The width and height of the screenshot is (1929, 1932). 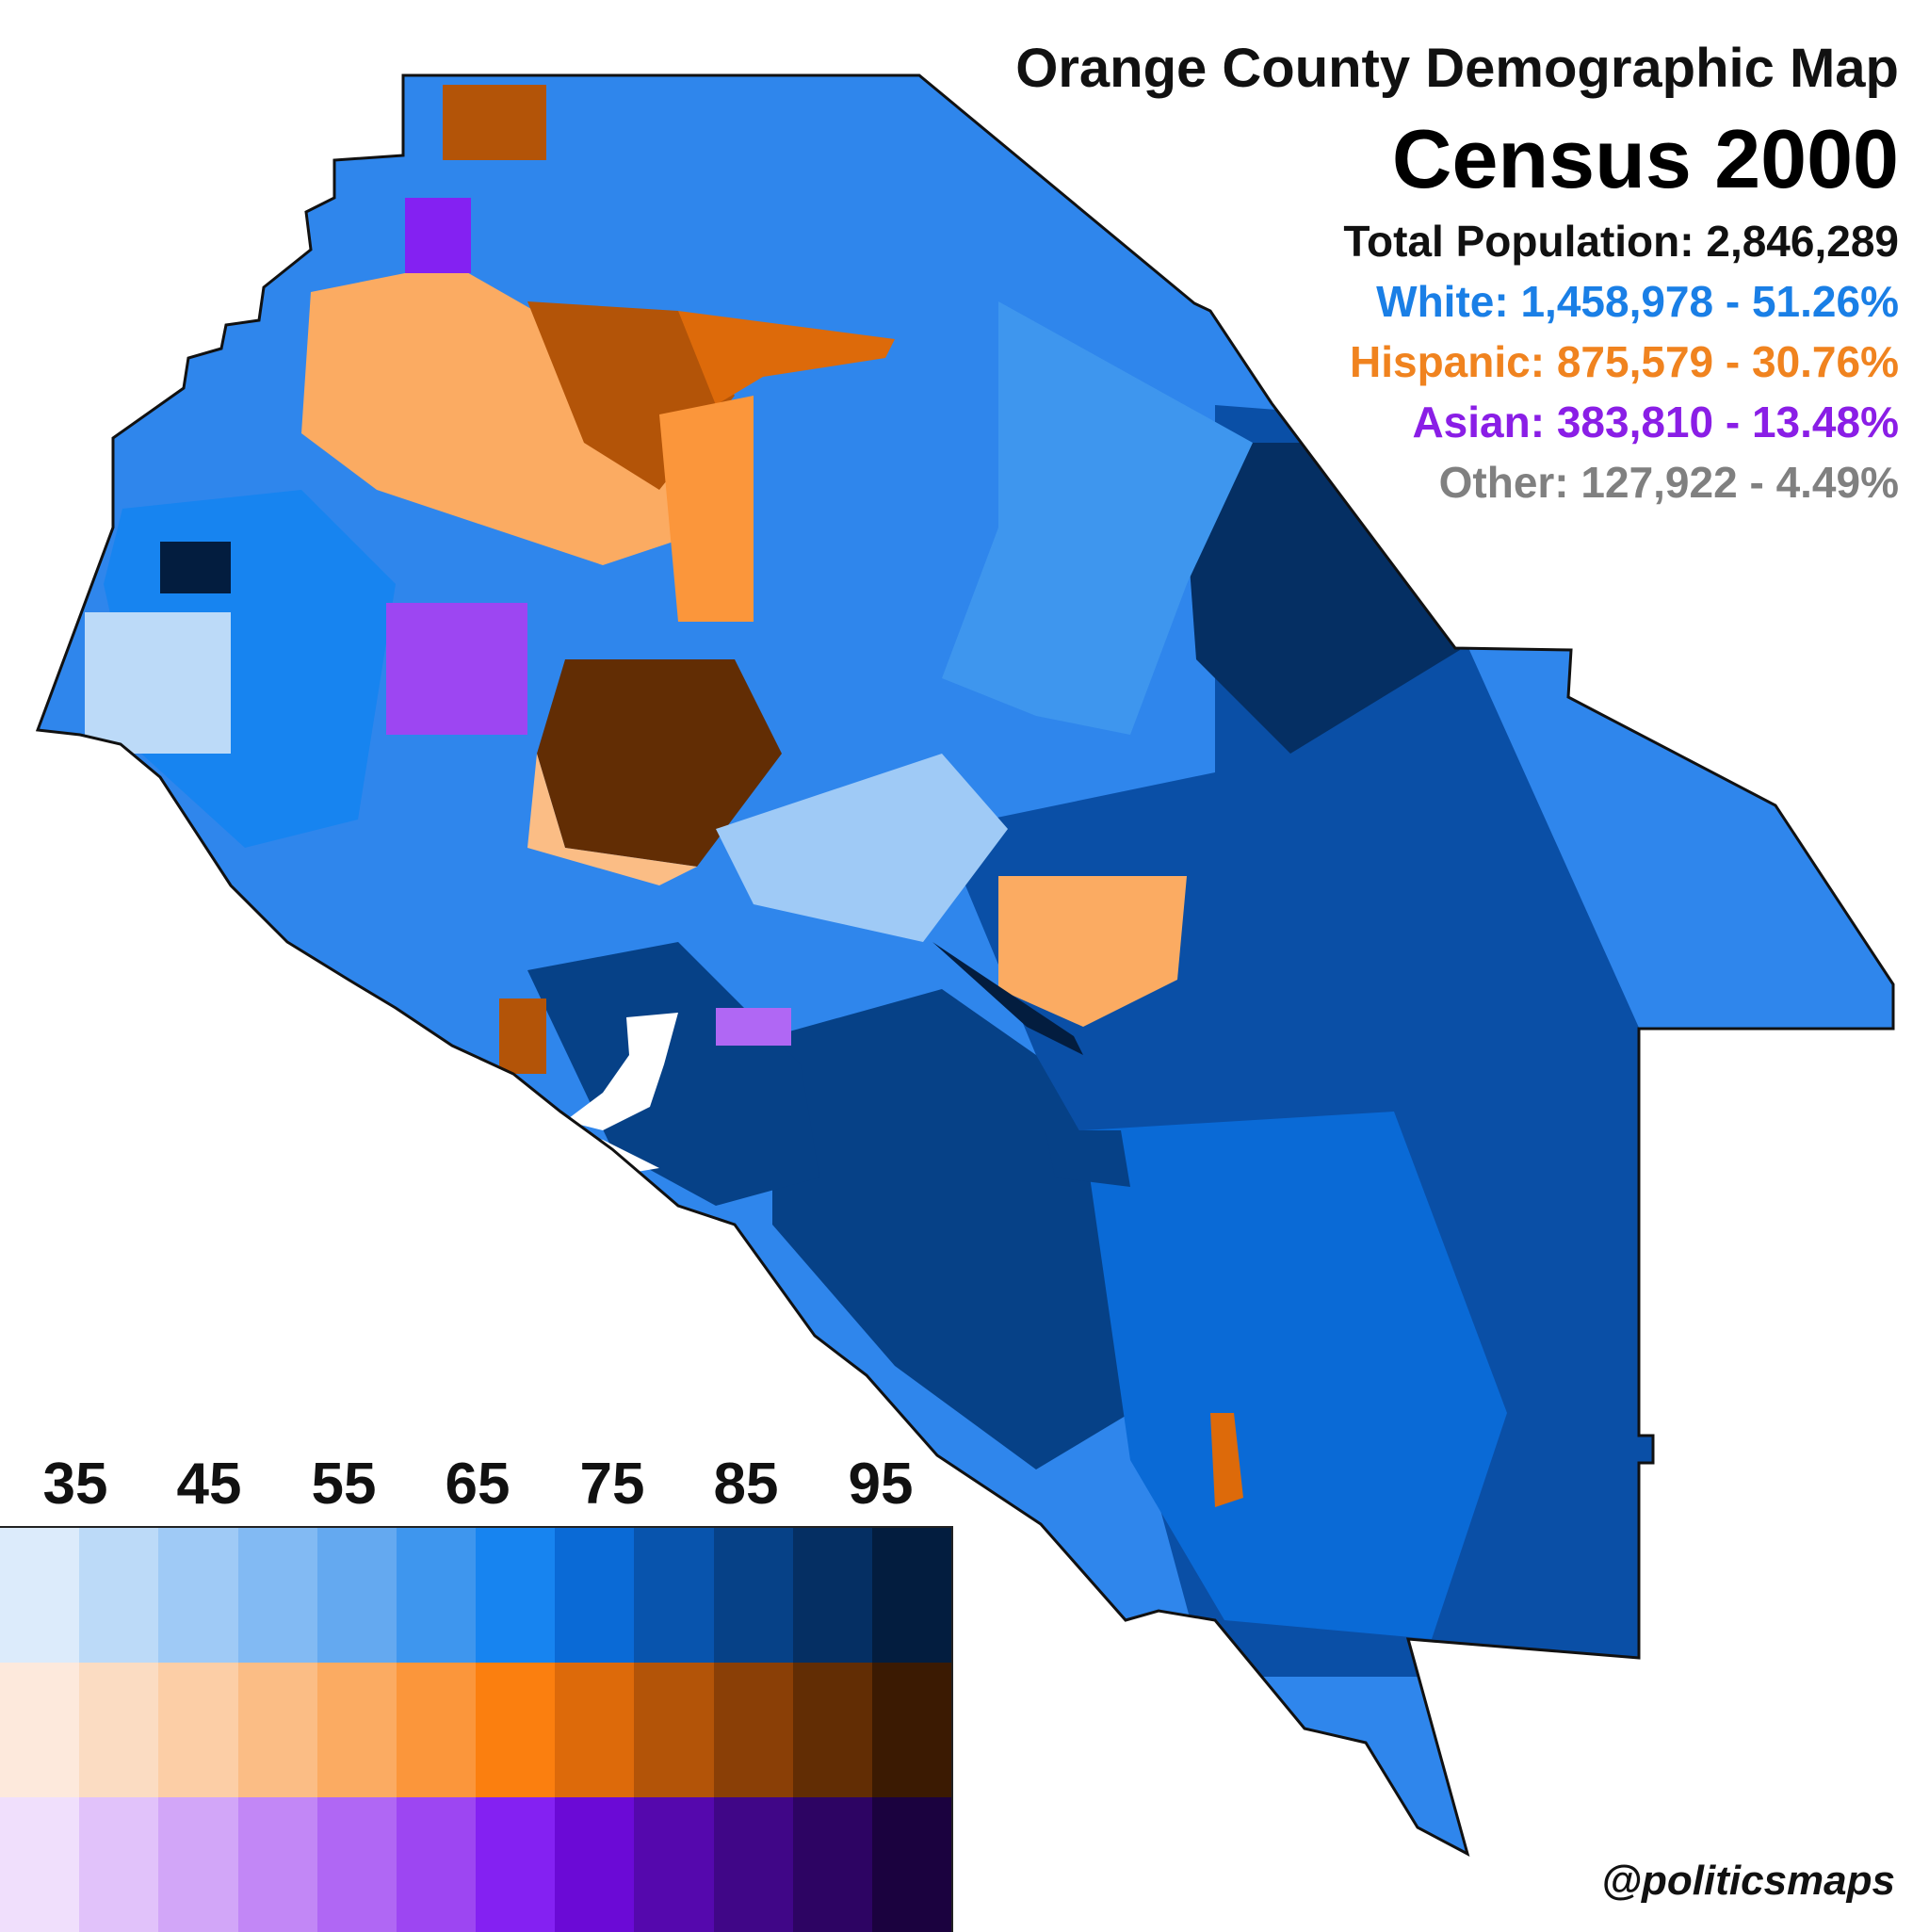 I want to click on region-coast-hills, so click(x=951, y=1229).